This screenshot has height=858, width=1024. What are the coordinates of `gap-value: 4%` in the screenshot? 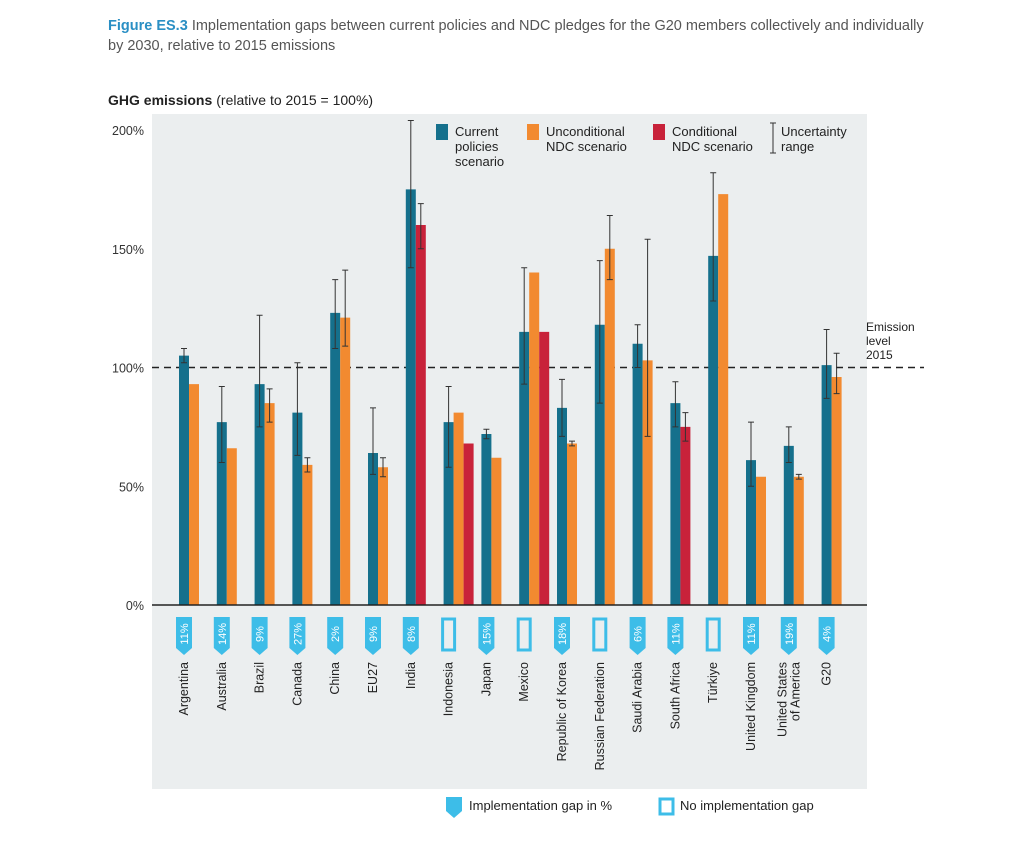 It's located at (828, 634).